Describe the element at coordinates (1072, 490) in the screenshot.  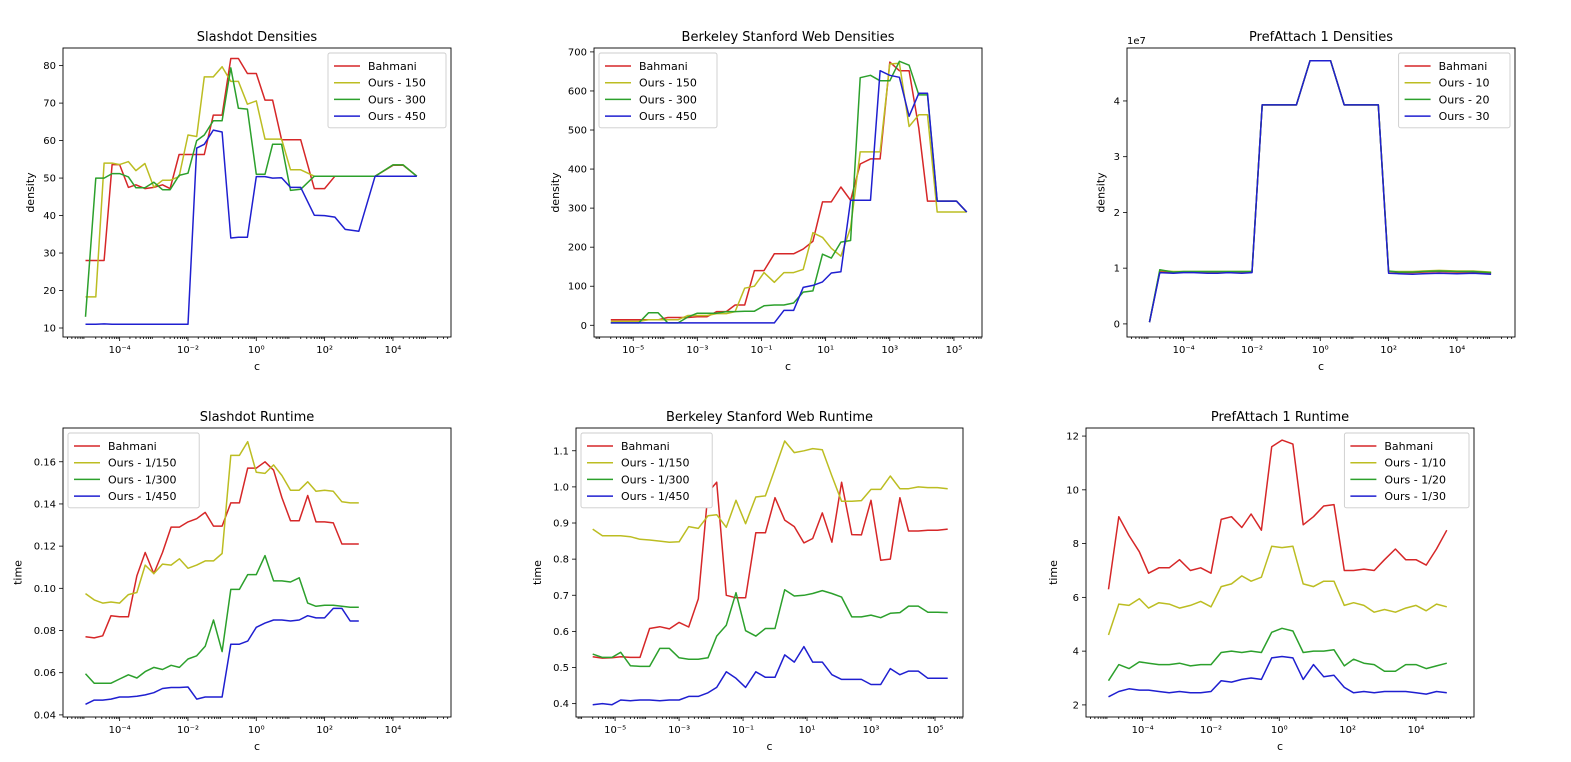
I see `y-tick-label: 10` at that location.